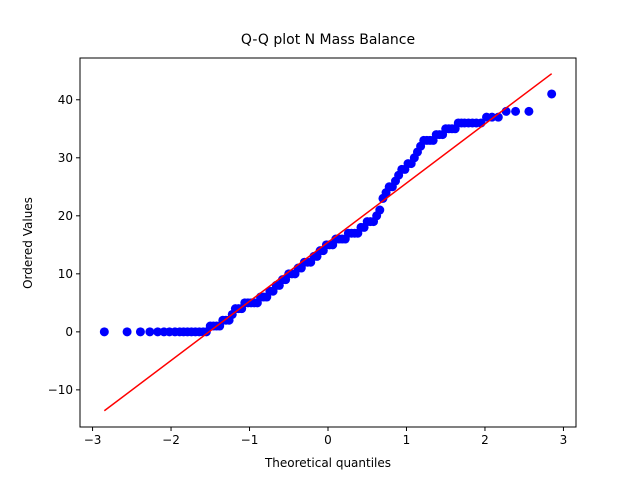  I want to click on x-axis-label: Theoretical quantiles, so click(327, 463).